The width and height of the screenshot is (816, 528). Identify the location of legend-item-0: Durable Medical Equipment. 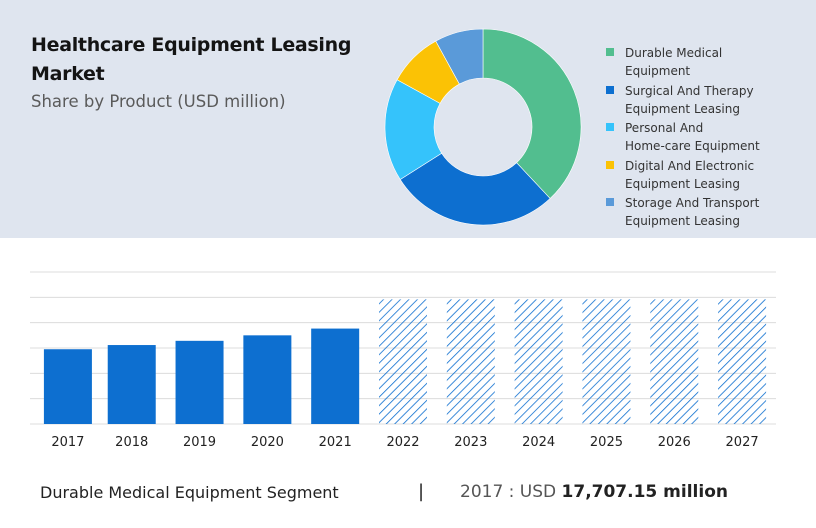
(706, 63).